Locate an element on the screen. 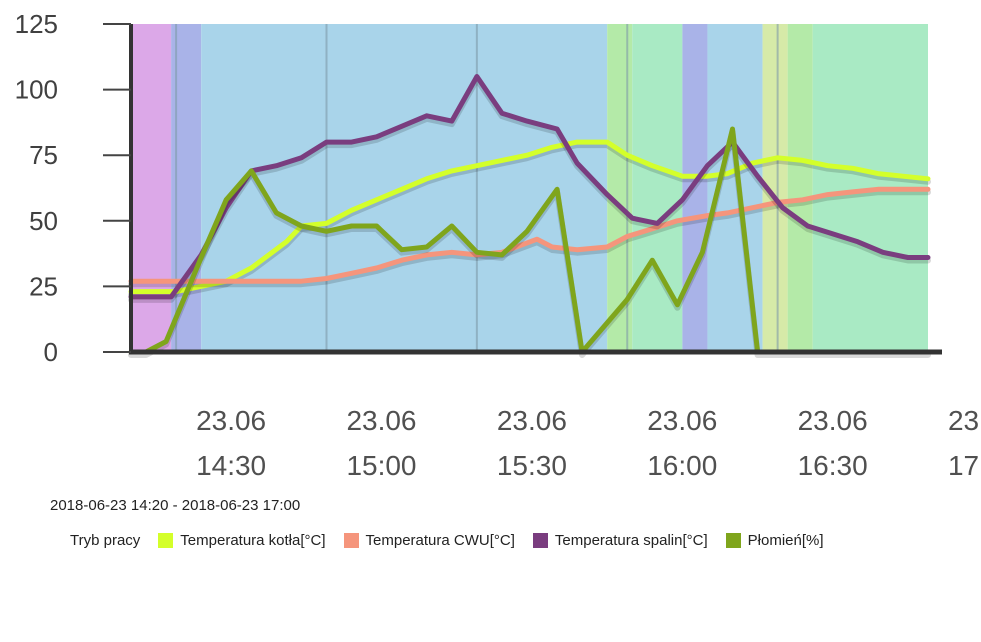 This screenshot has width=981, height=642. series-line is located at coordinates (529, 235).